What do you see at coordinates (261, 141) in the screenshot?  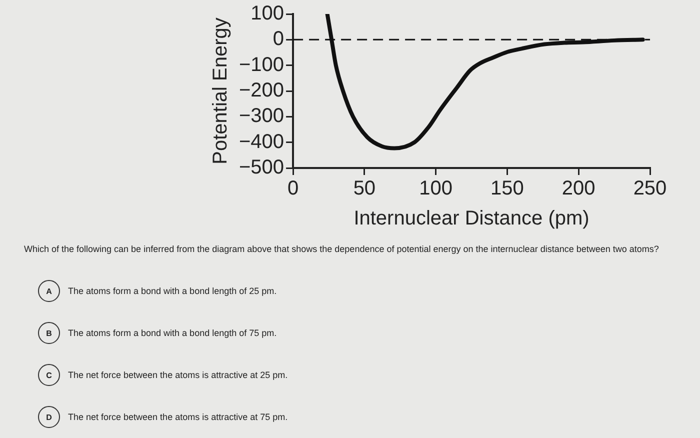 I see `y-tick-label: −400` at bounding box center [261, 141].